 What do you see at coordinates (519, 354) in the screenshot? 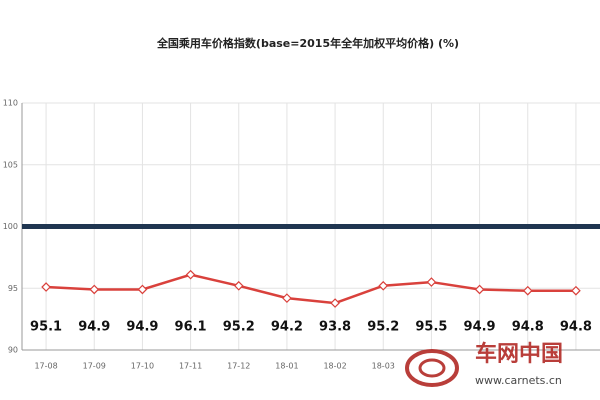
I see `watermark-name: 车网中国` at bounding box center [519, 354].